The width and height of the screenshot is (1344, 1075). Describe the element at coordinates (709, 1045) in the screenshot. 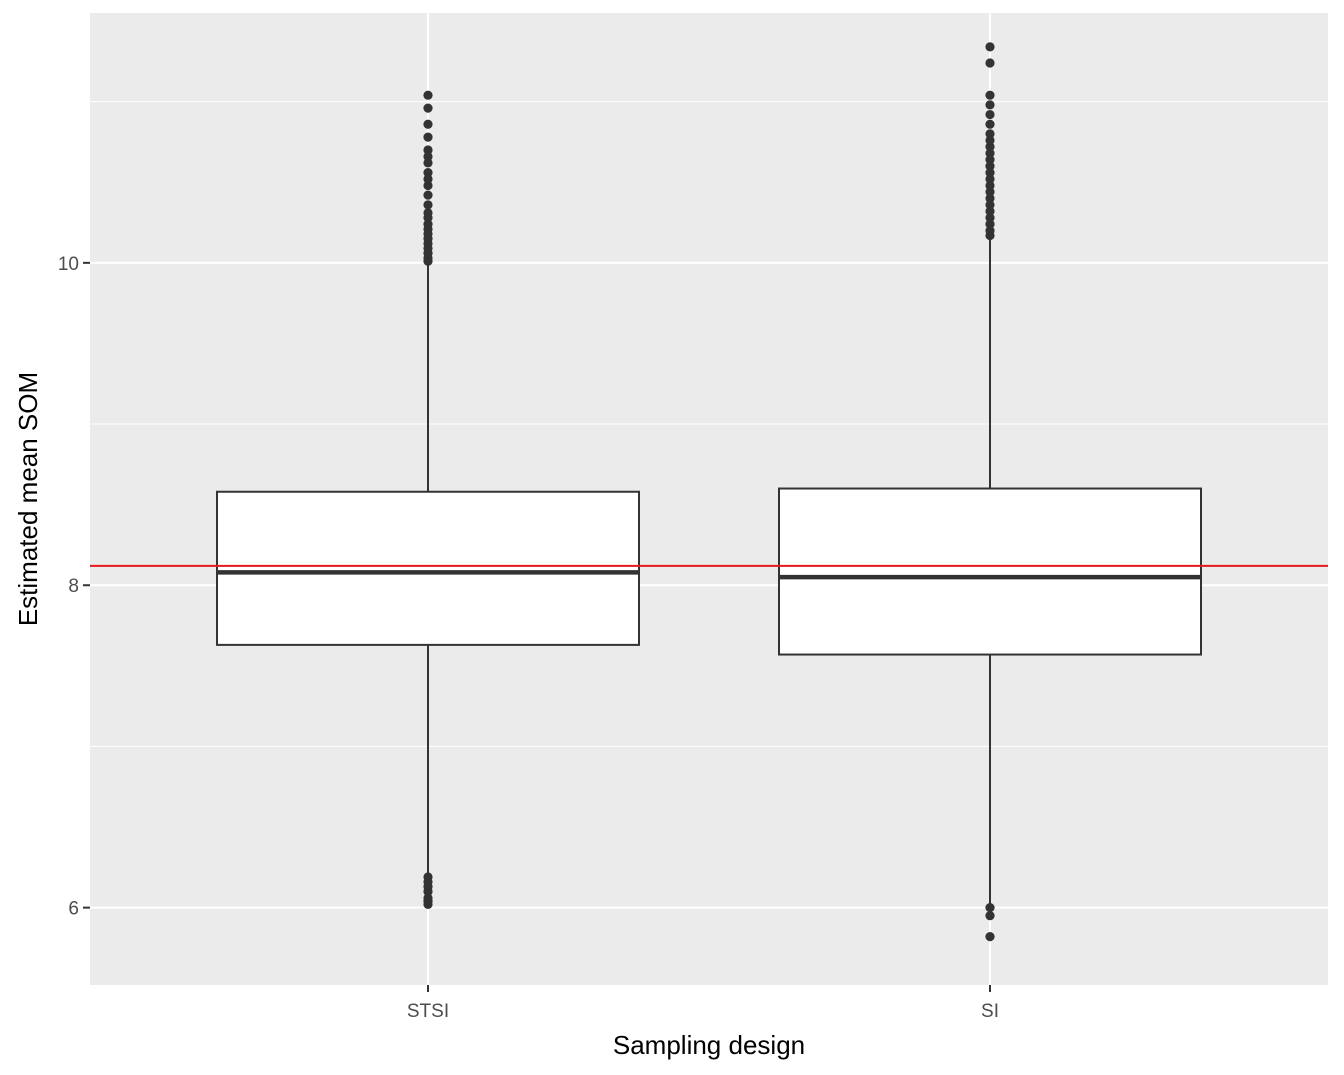

I see `x-axis-title: Sampling design` at that location.